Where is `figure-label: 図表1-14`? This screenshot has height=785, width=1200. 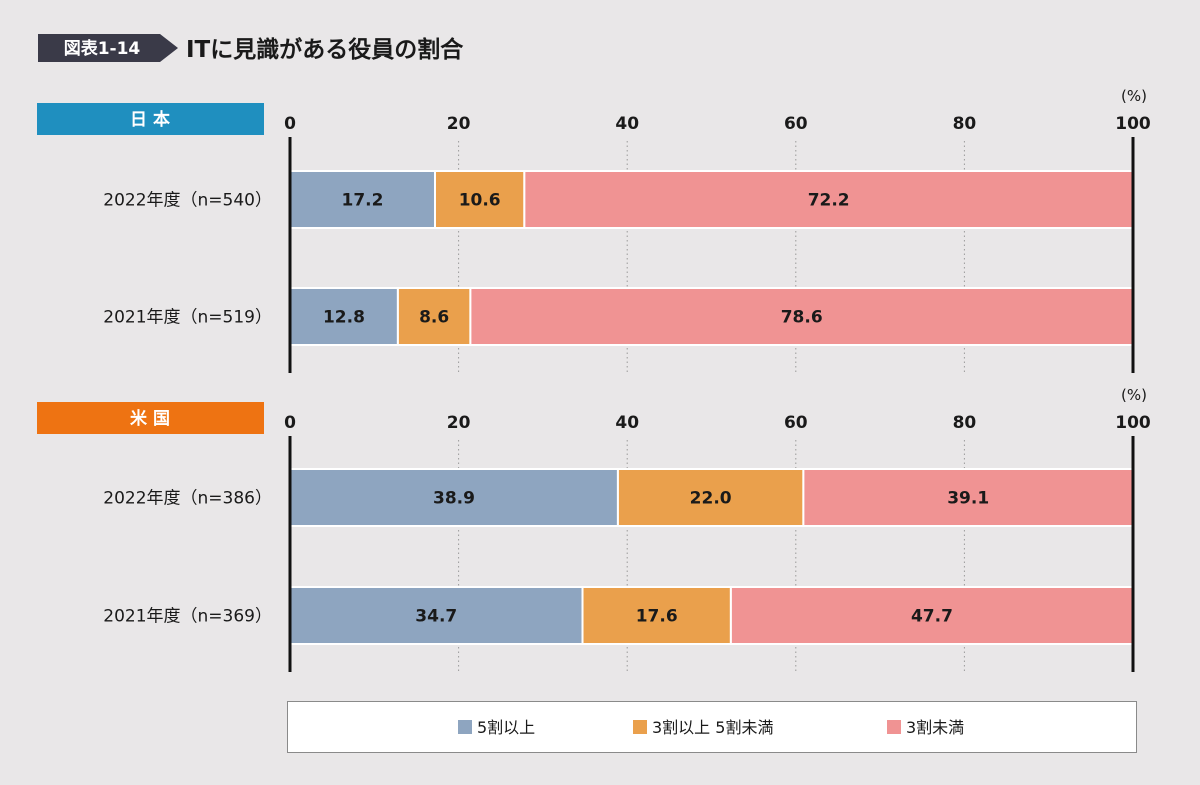
figure-label: 図表1-14 is located at coordinates (102, 48).